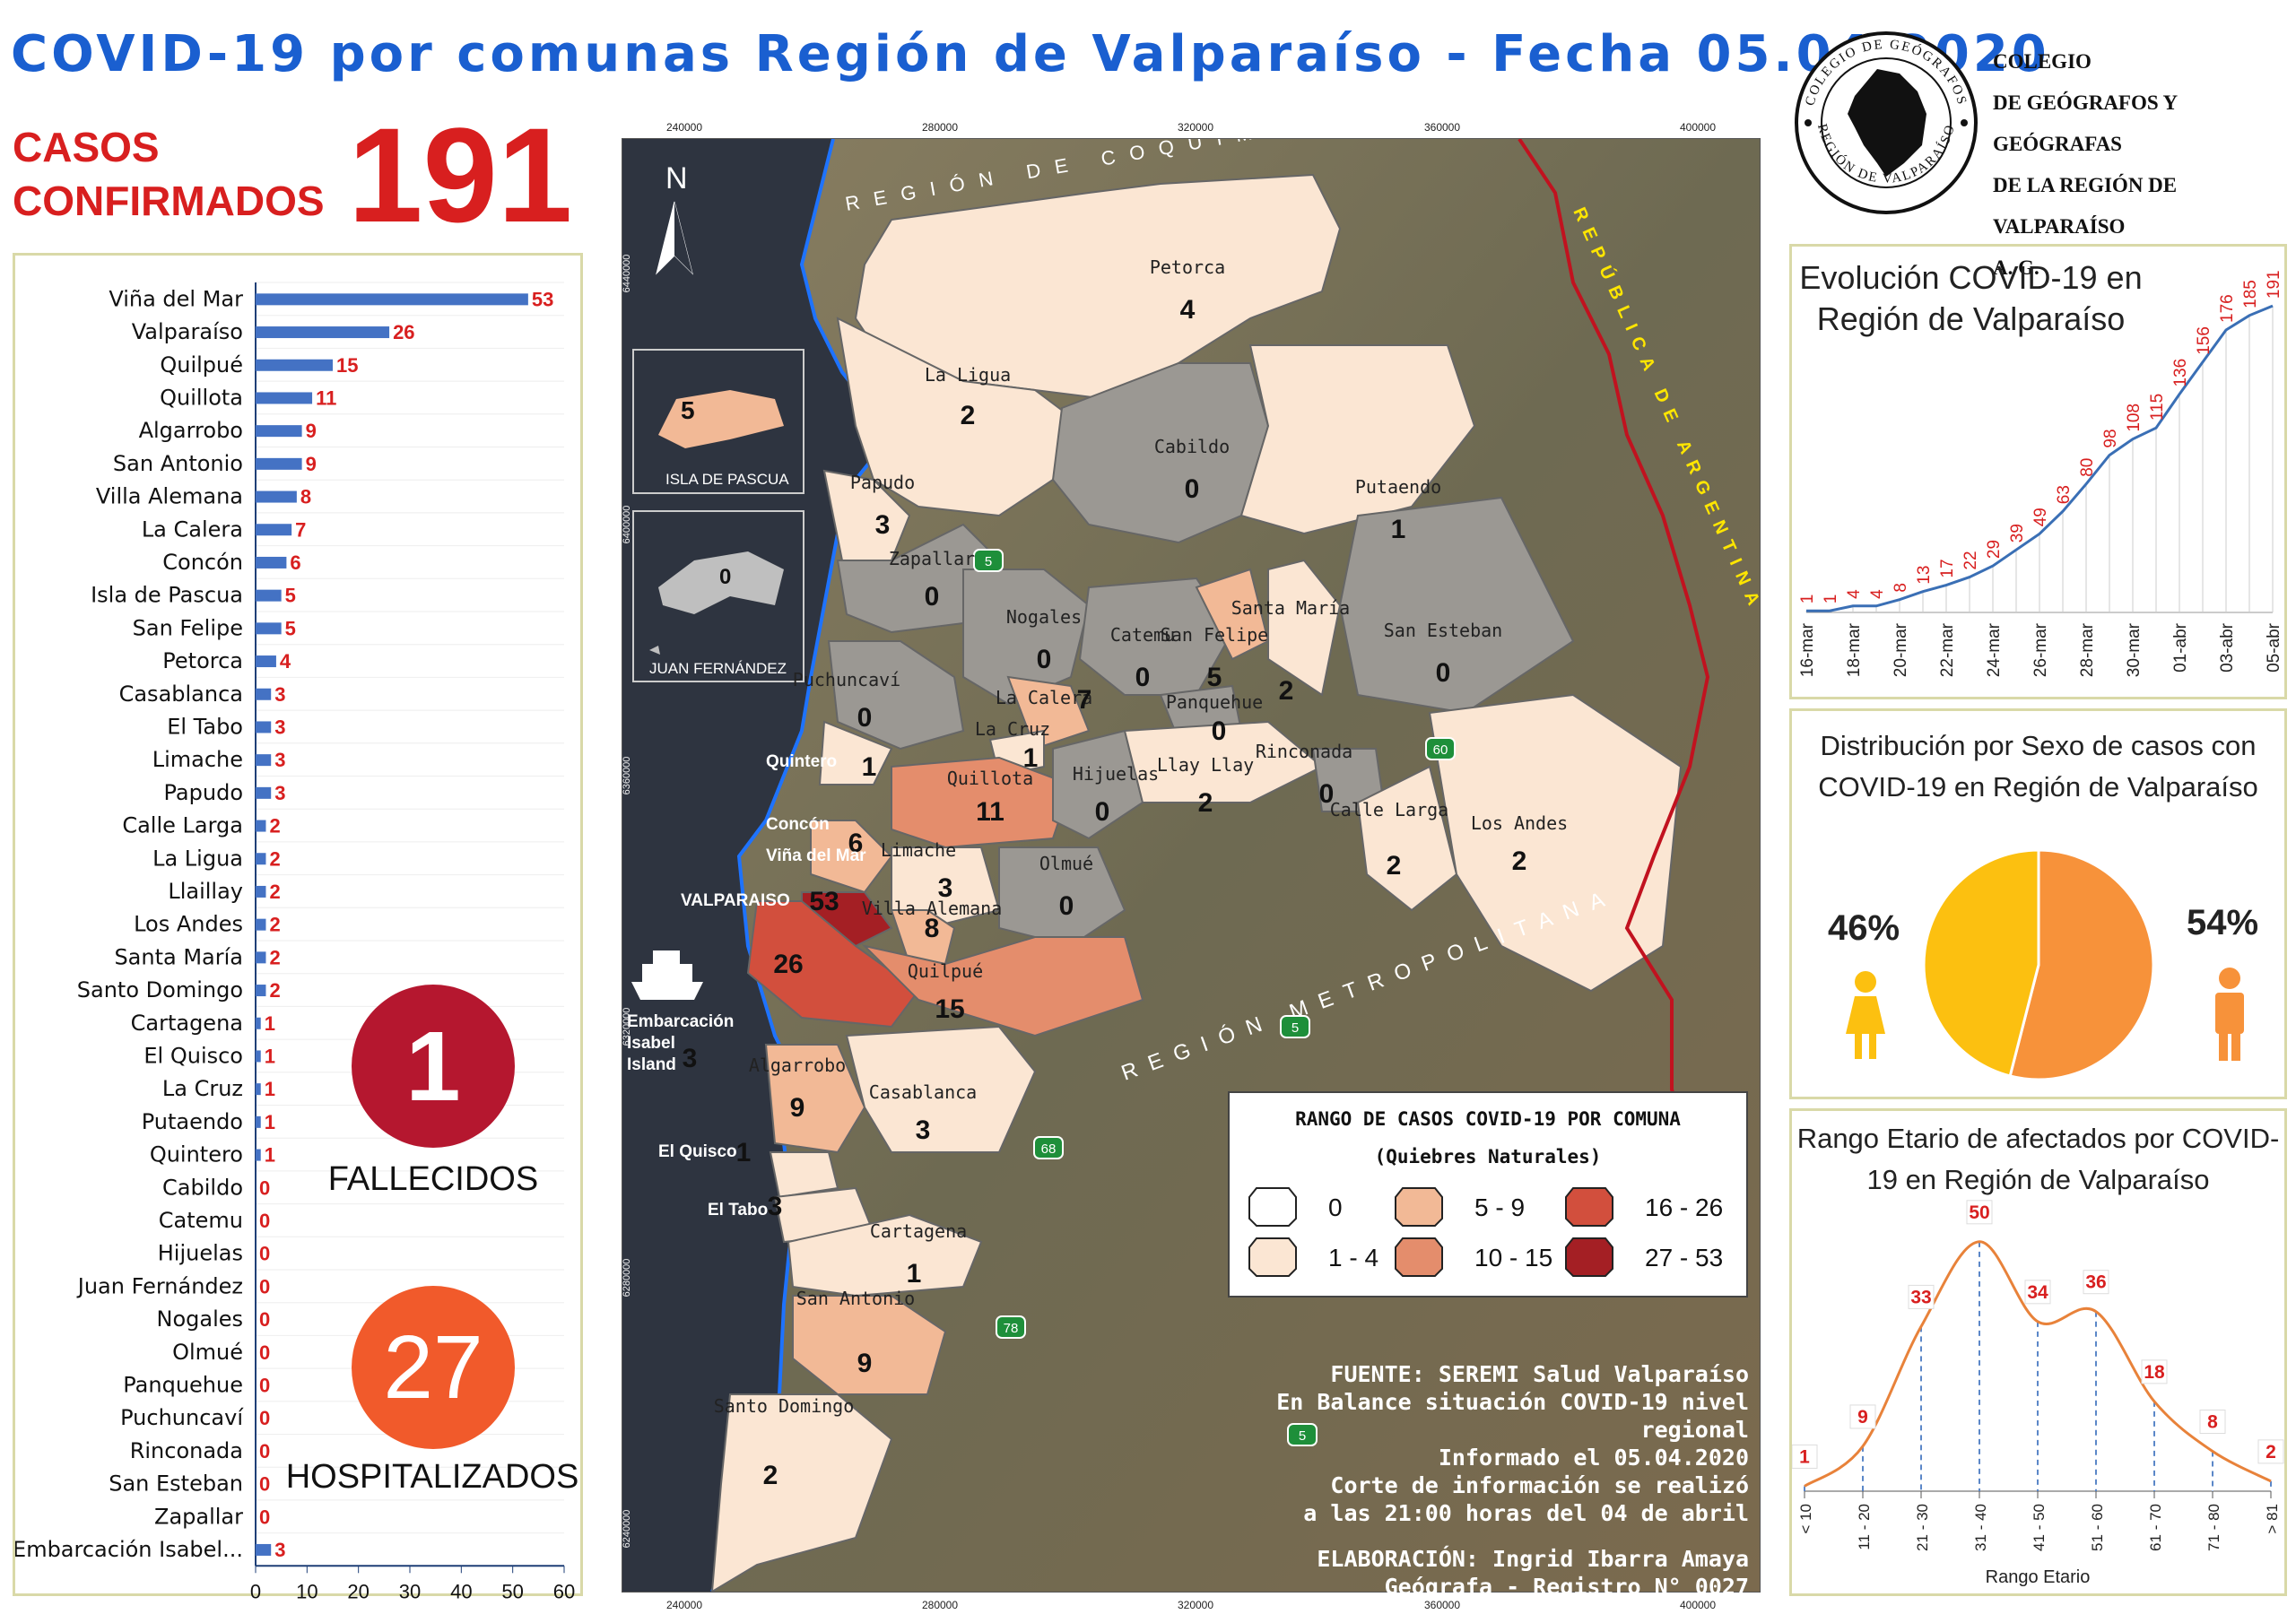 Image resolution: width=2296 pixels, height=1623 pixels. What do you see at coordinates (2039, 1527) in the screenshot?
I see `age-x-tick: 41 - 50` at bounding box center [2039, 1527].